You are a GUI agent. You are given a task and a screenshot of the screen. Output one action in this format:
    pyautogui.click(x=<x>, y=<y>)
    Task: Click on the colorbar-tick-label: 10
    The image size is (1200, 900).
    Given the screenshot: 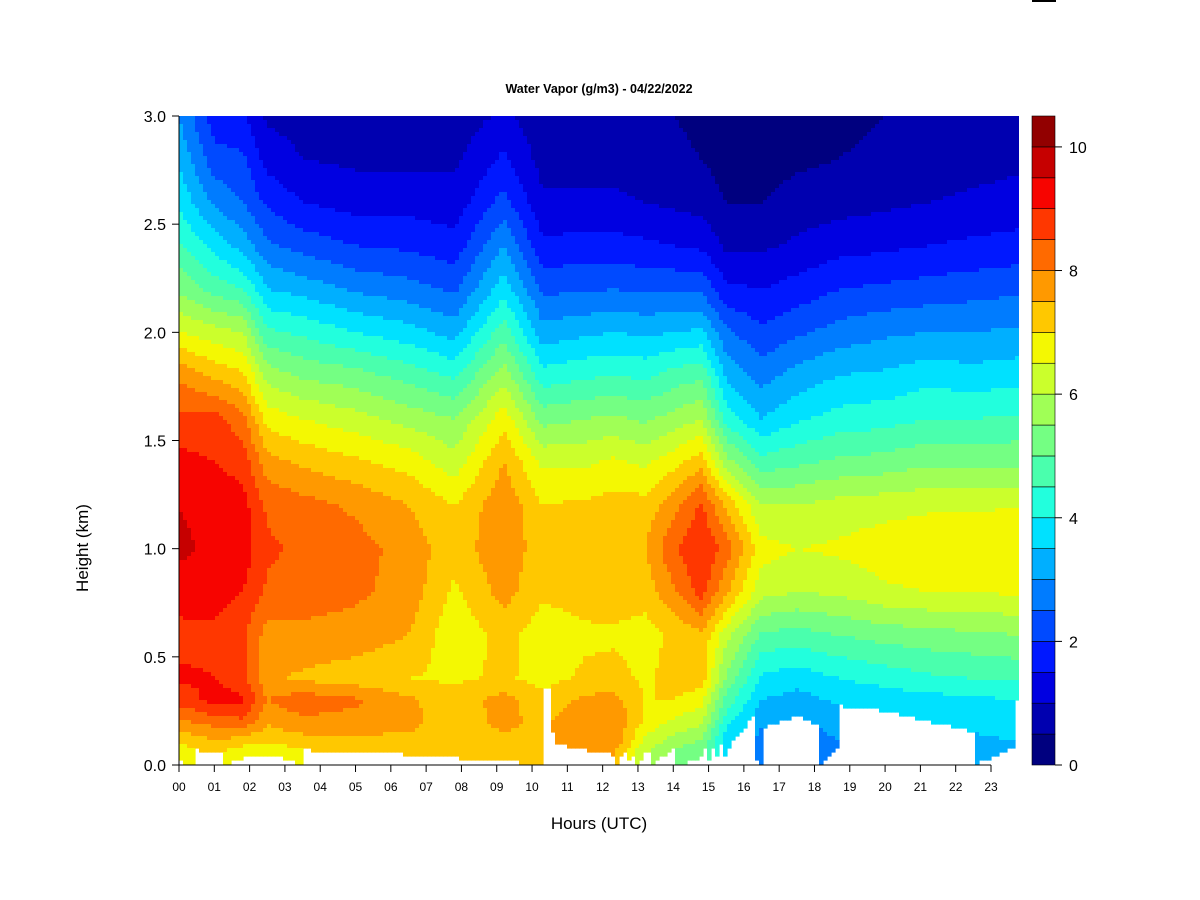 What is the action you would take?
    pyautogui.click(x=1078, y=148)
    